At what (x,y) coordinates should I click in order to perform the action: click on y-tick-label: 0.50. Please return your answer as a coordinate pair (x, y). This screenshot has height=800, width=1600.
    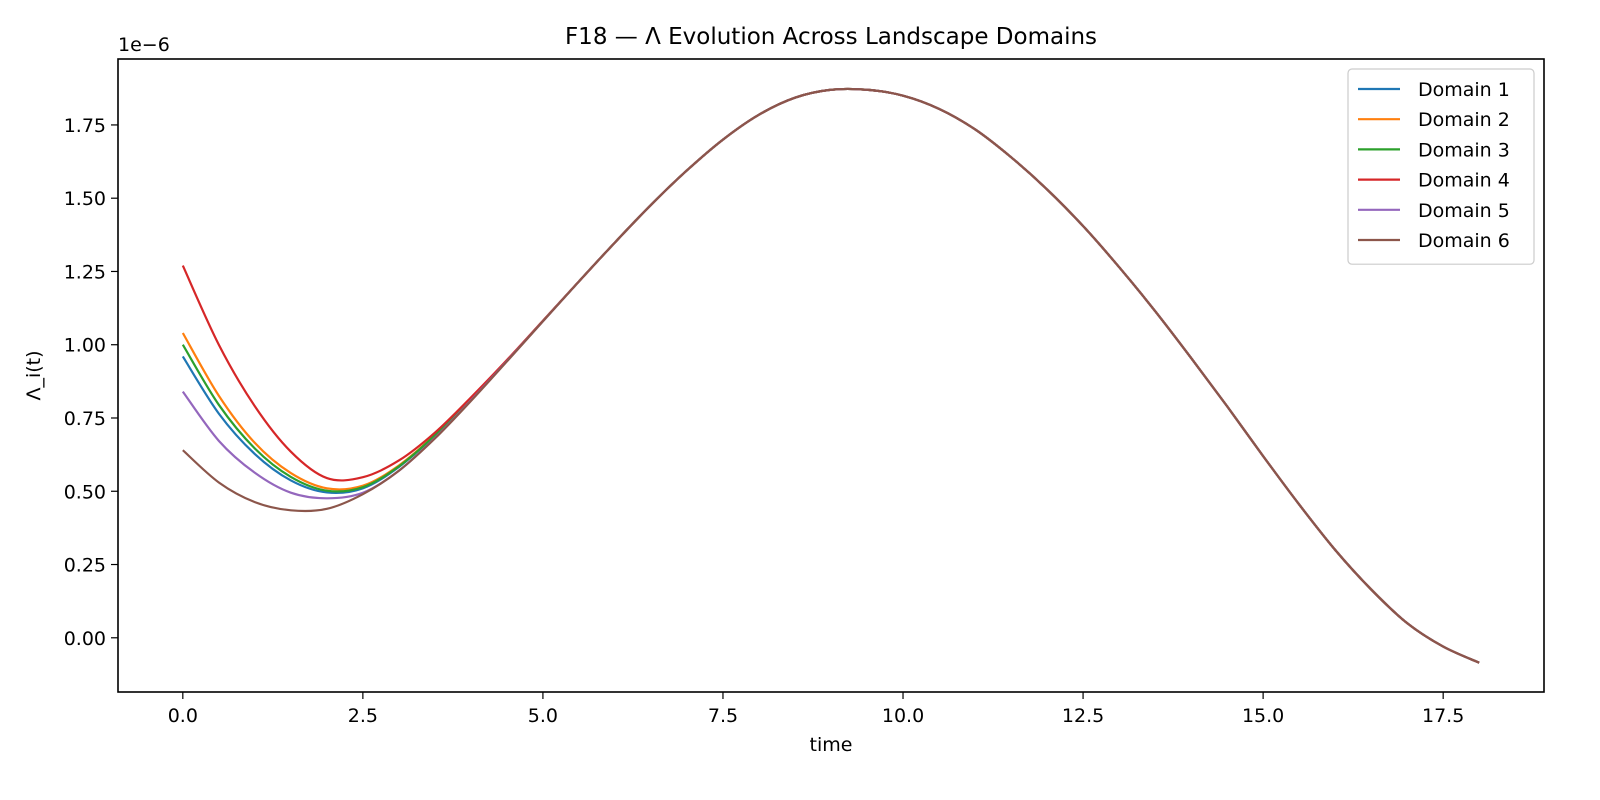
    Looking at the image, I should click on (85, 492).